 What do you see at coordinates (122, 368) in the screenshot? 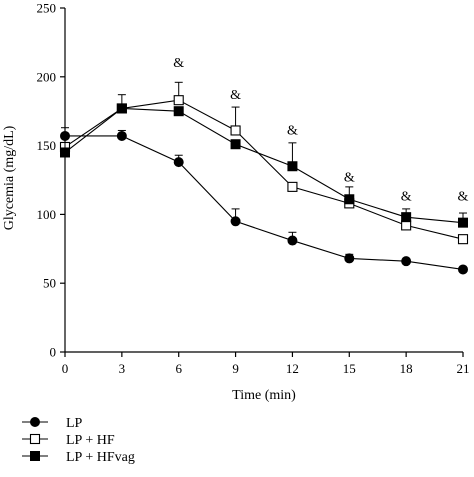
I see `x-tick-label: 3` at bounding box center [122, 368].